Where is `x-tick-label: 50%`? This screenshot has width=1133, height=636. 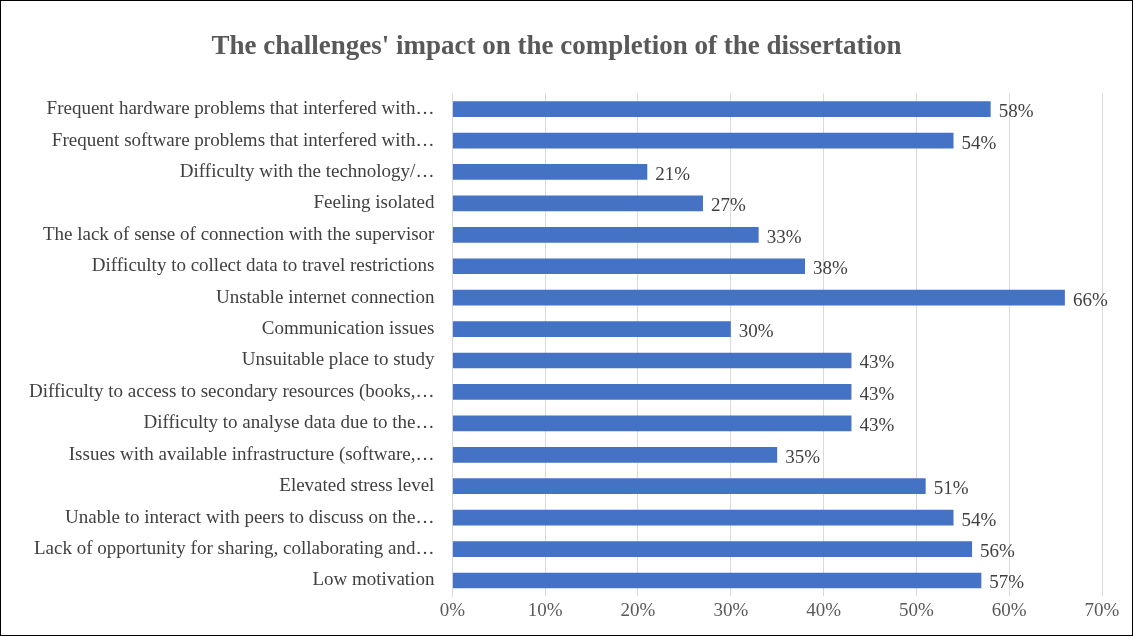 x-tick-label: 50% is located at coordinates (916, 609).